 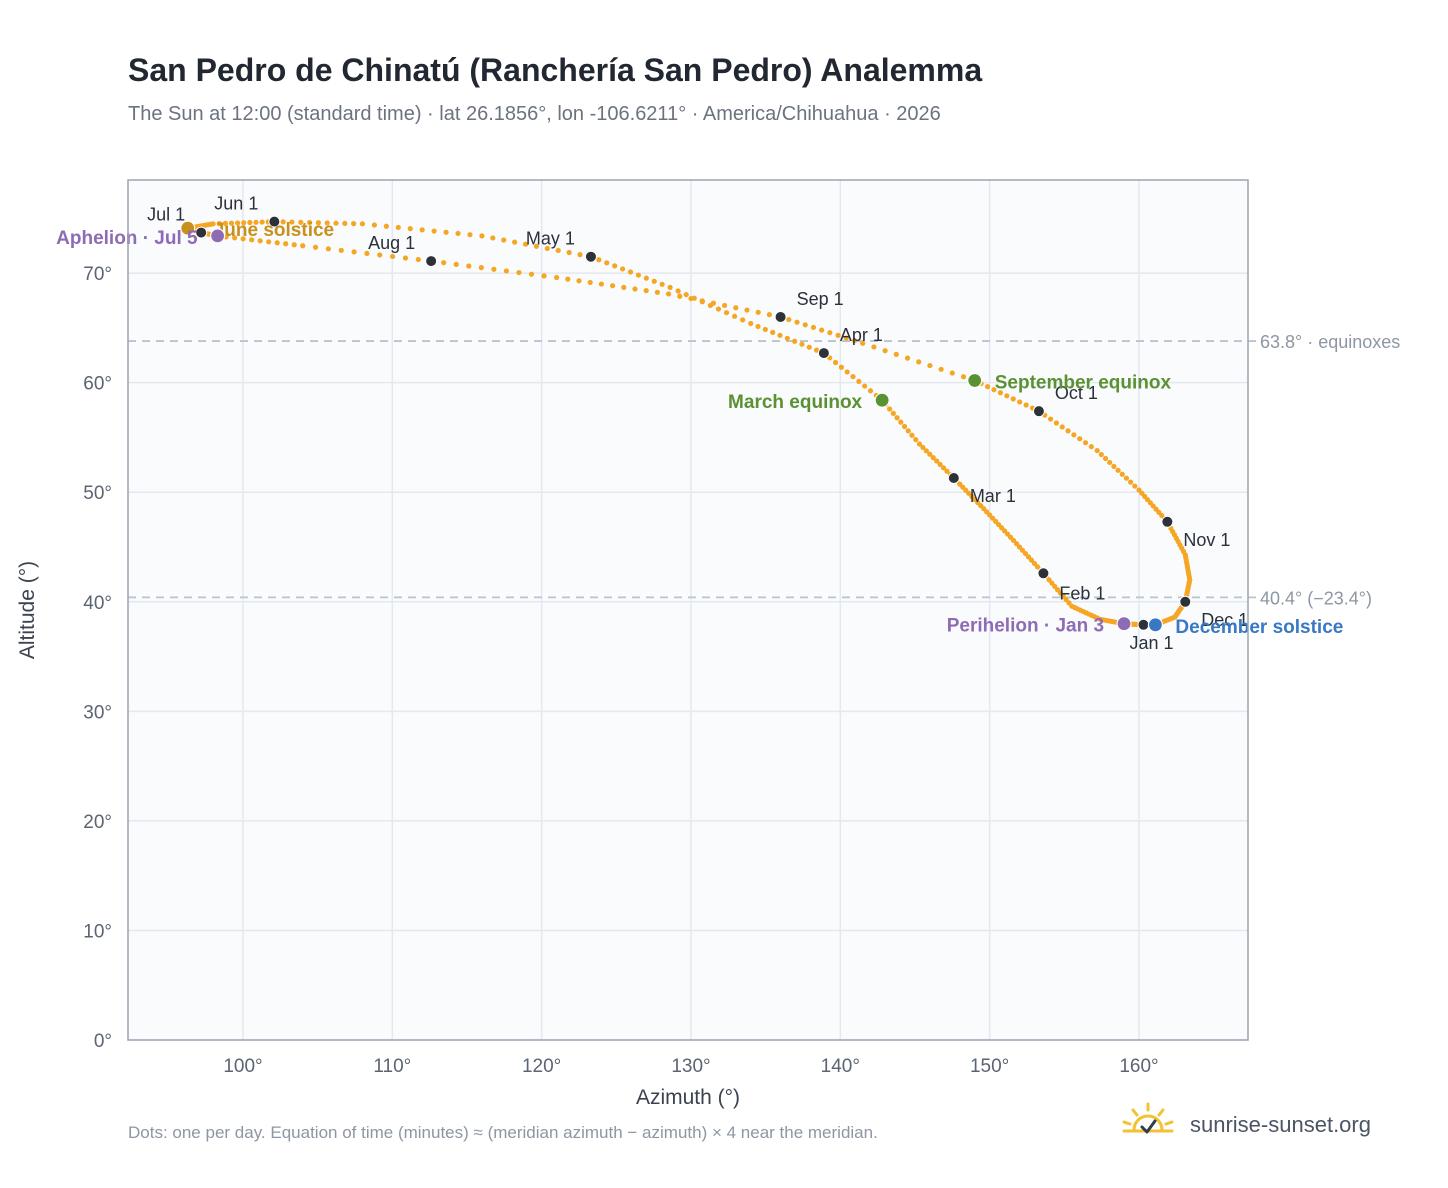 I want to click on y-tick-label: 50°, so click(x=97, y=493).